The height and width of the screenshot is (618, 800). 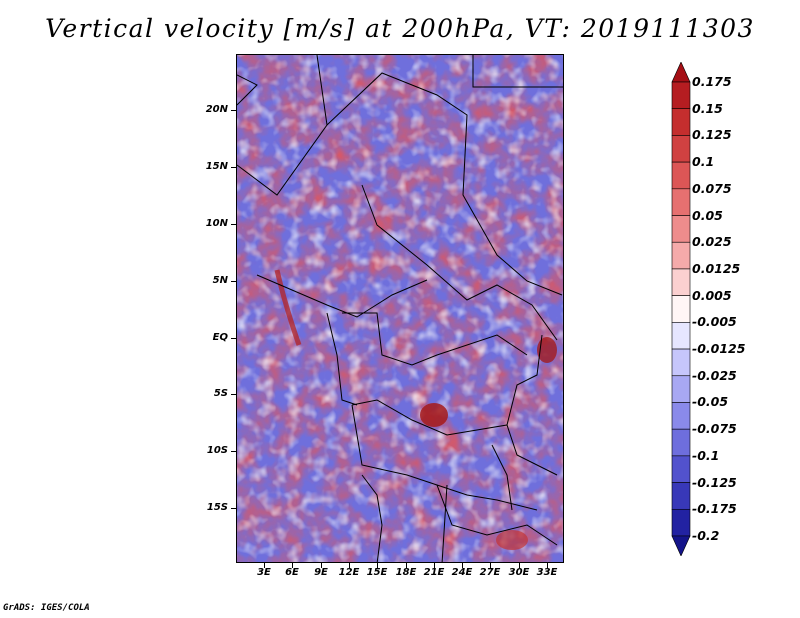 I want to click on lon-label-3e: 3E, so click(x=264, y=572).